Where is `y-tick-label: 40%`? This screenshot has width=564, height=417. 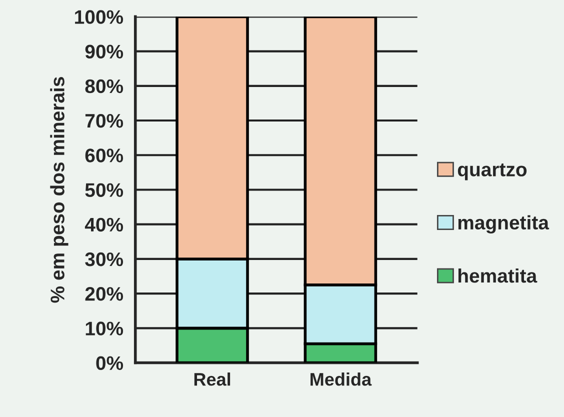
y-tick-label: 40% is located at coordinates (104, 225).